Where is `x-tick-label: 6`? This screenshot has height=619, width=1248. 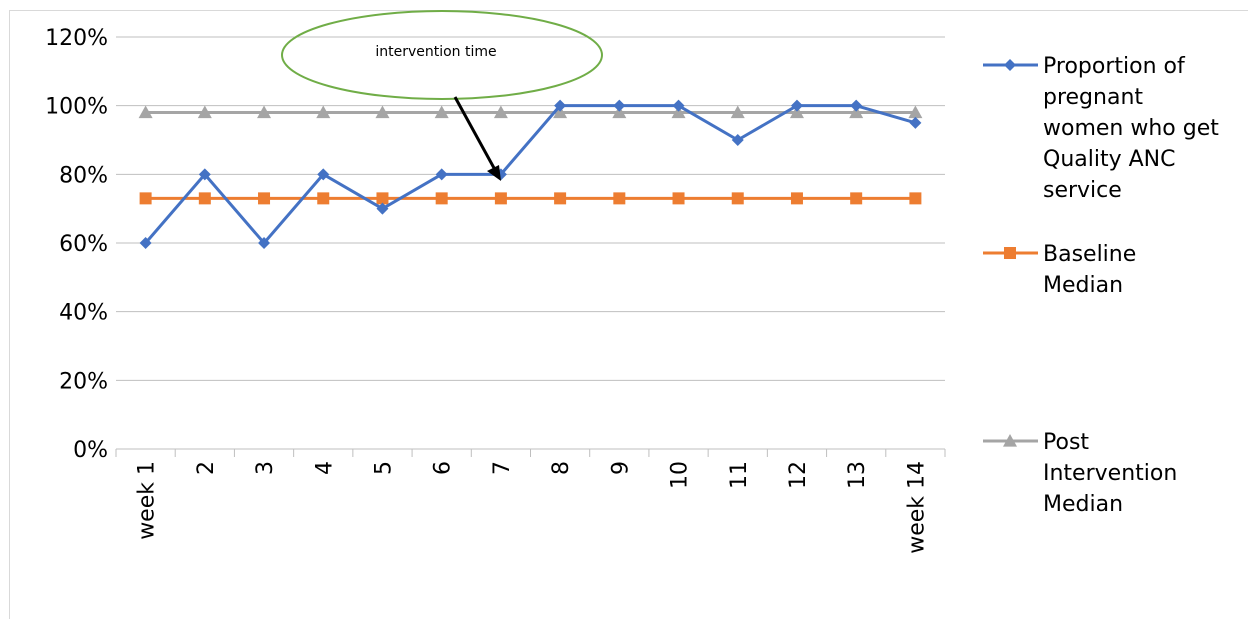
x-tick-label: 6 is located at coordinates (443, 468).